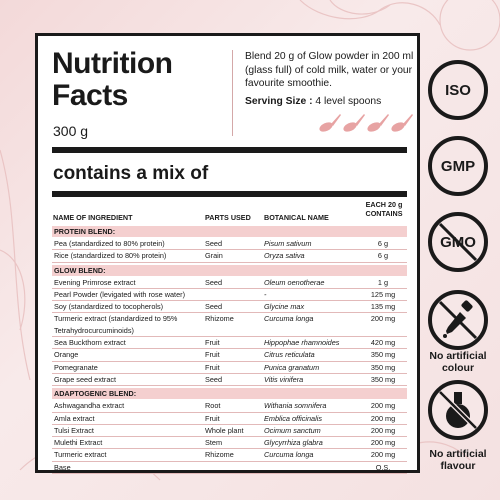 The height and width of the screenshot is (500, 500). I want to click on botanical-name: -, so click(265, 294).